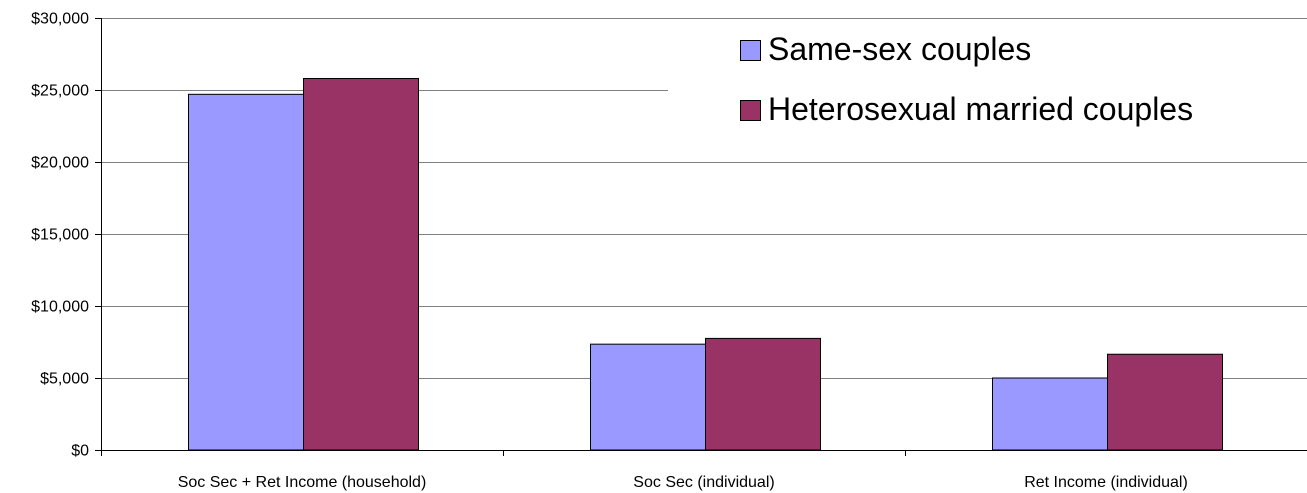  What do you see at coordinates (60, 235) in the screenshot?
I see `y-tick-label: $15,000` at bounding box center [60, 235].